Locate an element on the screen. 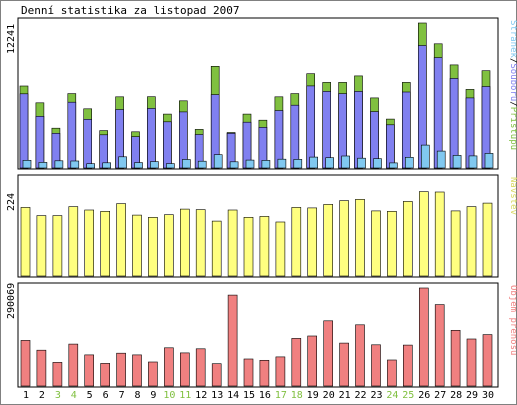 This screenshot has height=405, width=517. legend-item-transfer-0: Objem přenosu is located at coordinates (512, 320).